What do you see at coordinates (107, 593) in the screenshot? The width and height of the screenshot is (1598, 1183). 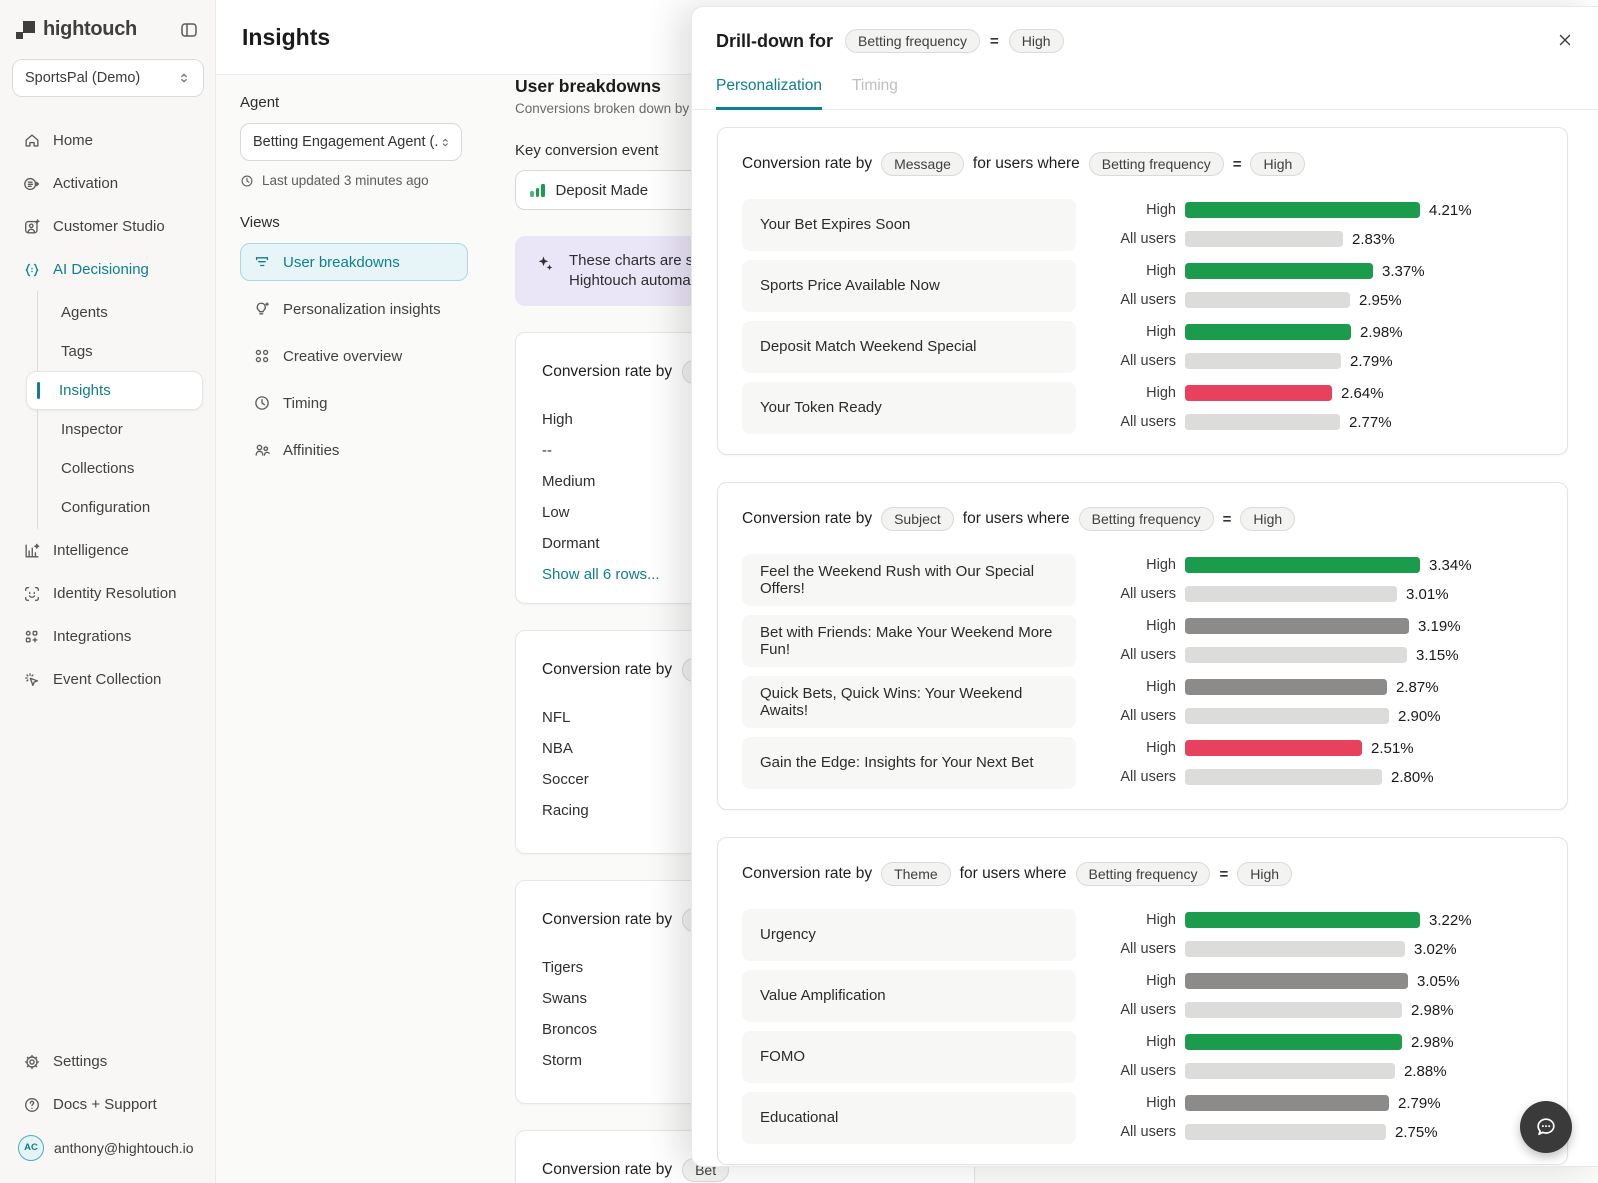 I see `sidebar-item-identity-resolution: Identity Resolution` at bounding box center [107, 593].